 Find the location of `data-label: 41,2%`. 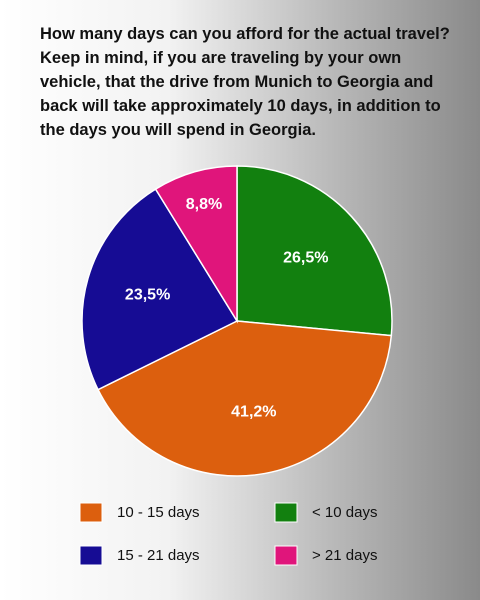

data-label: 41,2% is located at coordinates (253, 412).